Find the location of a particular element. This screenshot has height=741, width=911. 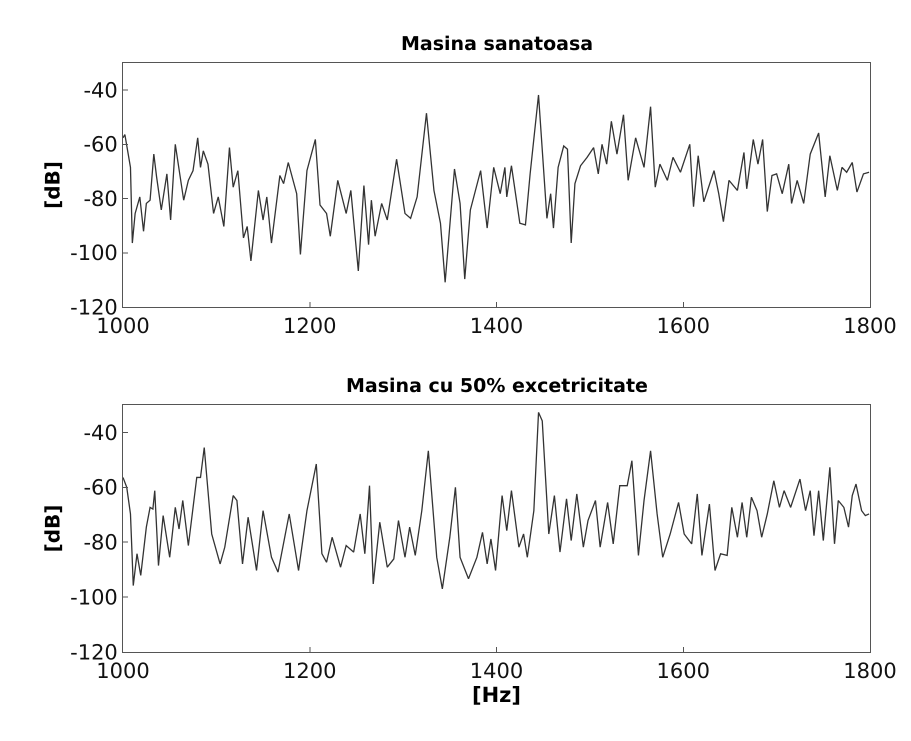

x-axis-title: [Hz] is located at coordinates (496, 695).